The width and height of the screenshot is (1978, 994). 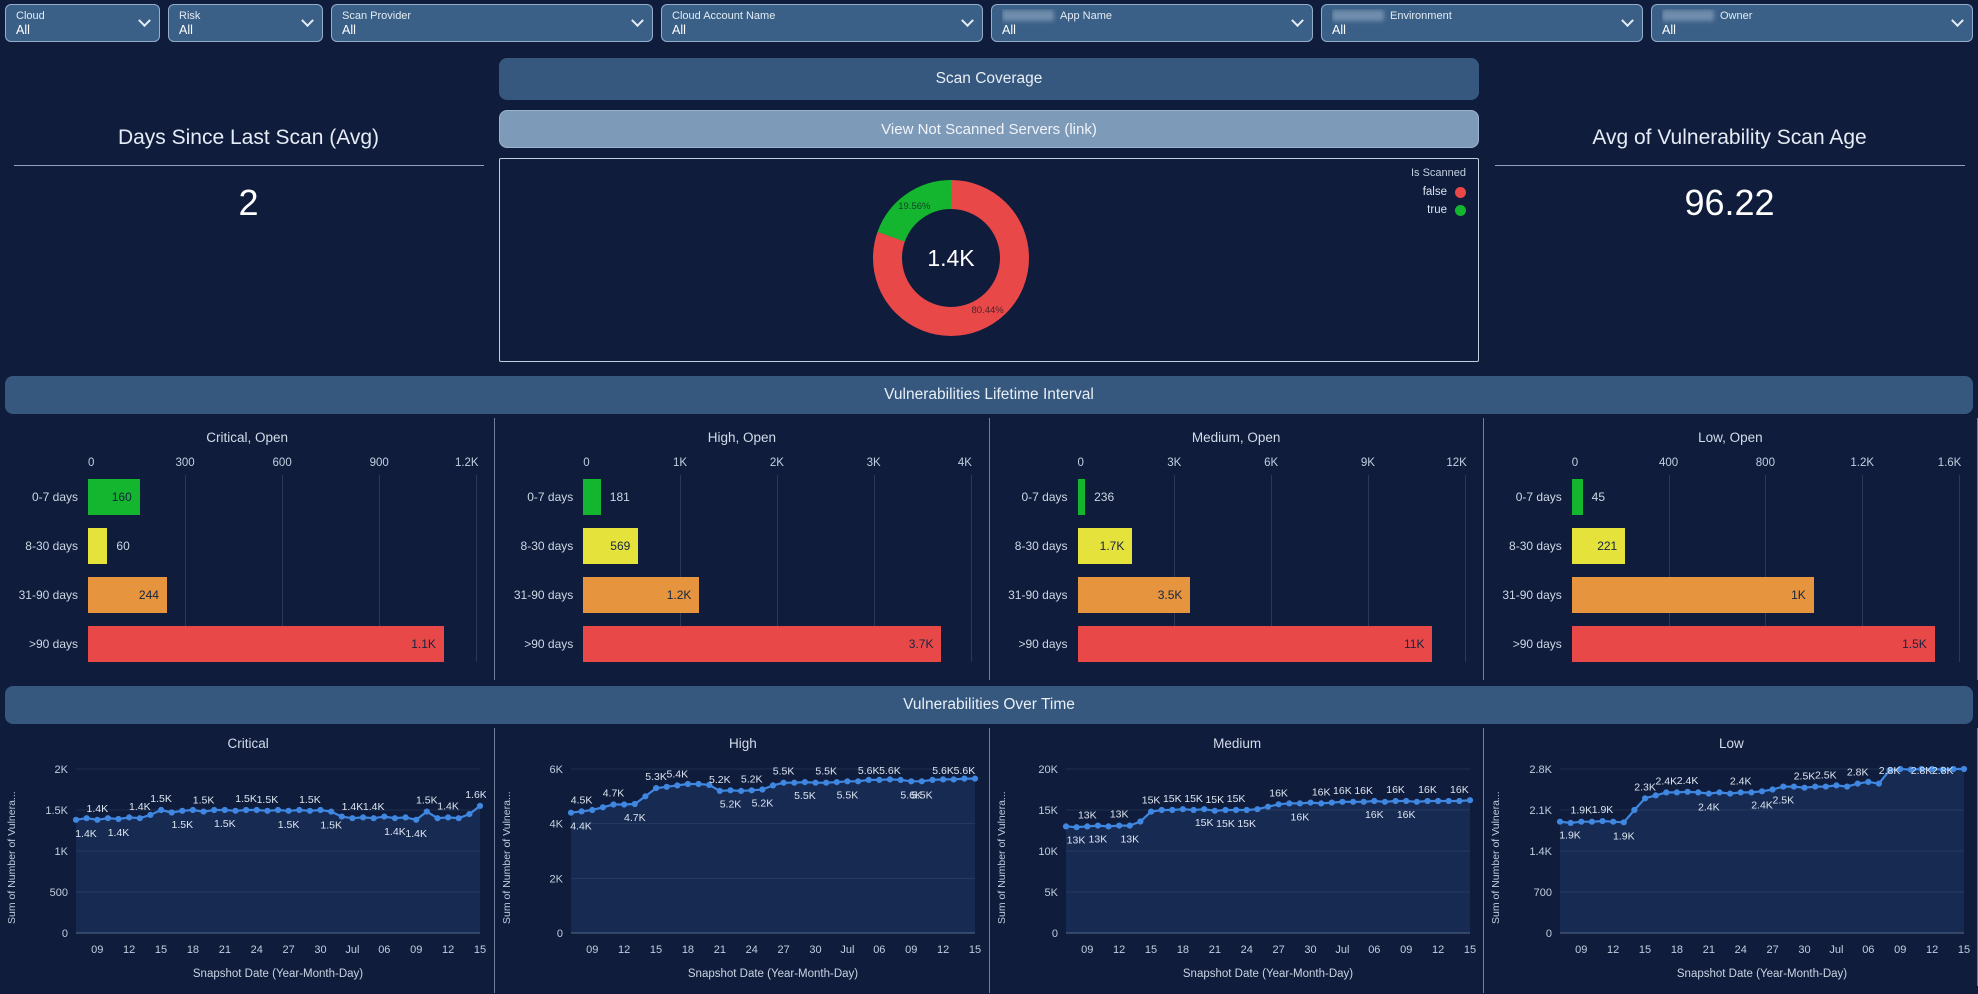 I want to click on bar-8-30-days, so click(x=98, y=546).